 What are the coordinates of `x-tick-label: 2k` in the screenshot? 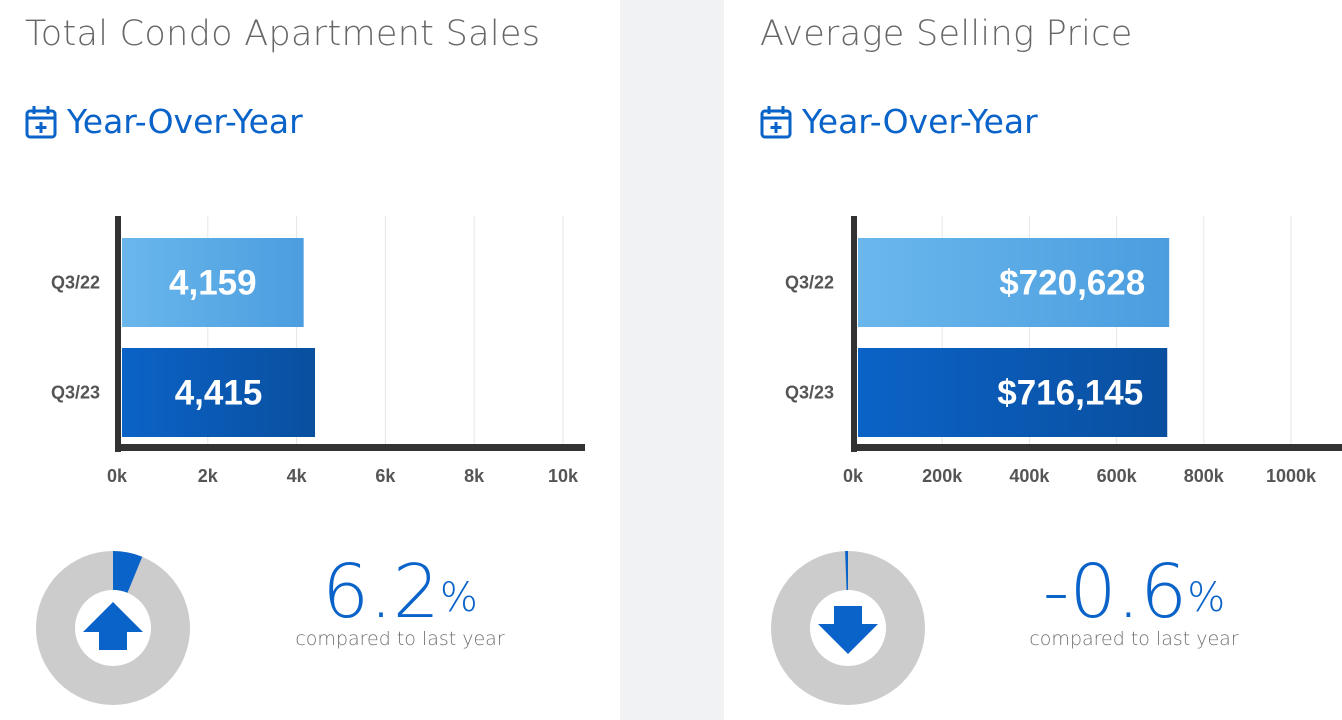 It's located at (208, 476).